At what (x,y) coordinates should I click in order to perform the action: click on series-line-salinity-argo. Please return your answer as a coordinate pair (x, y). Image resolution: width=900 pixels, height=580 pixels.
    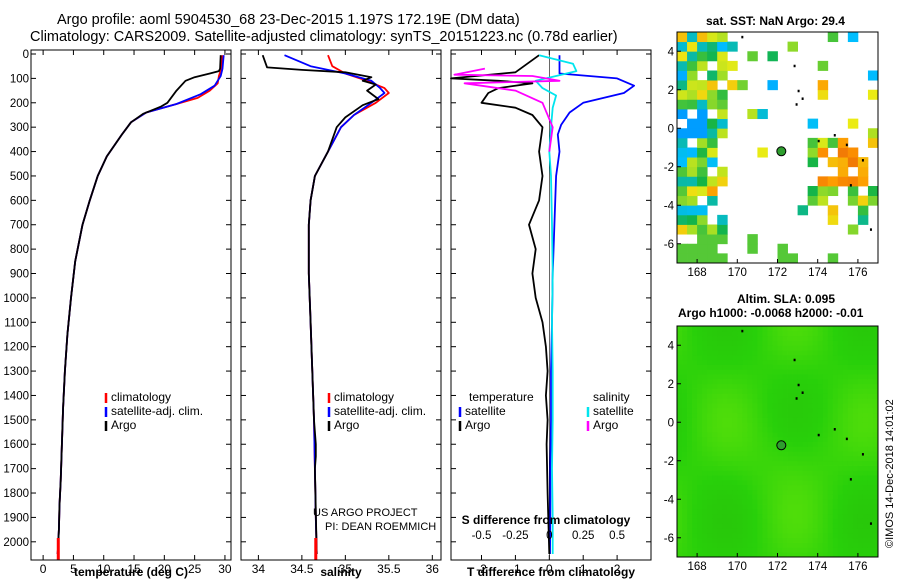
    Looking at the image, I should click on (507, 109).